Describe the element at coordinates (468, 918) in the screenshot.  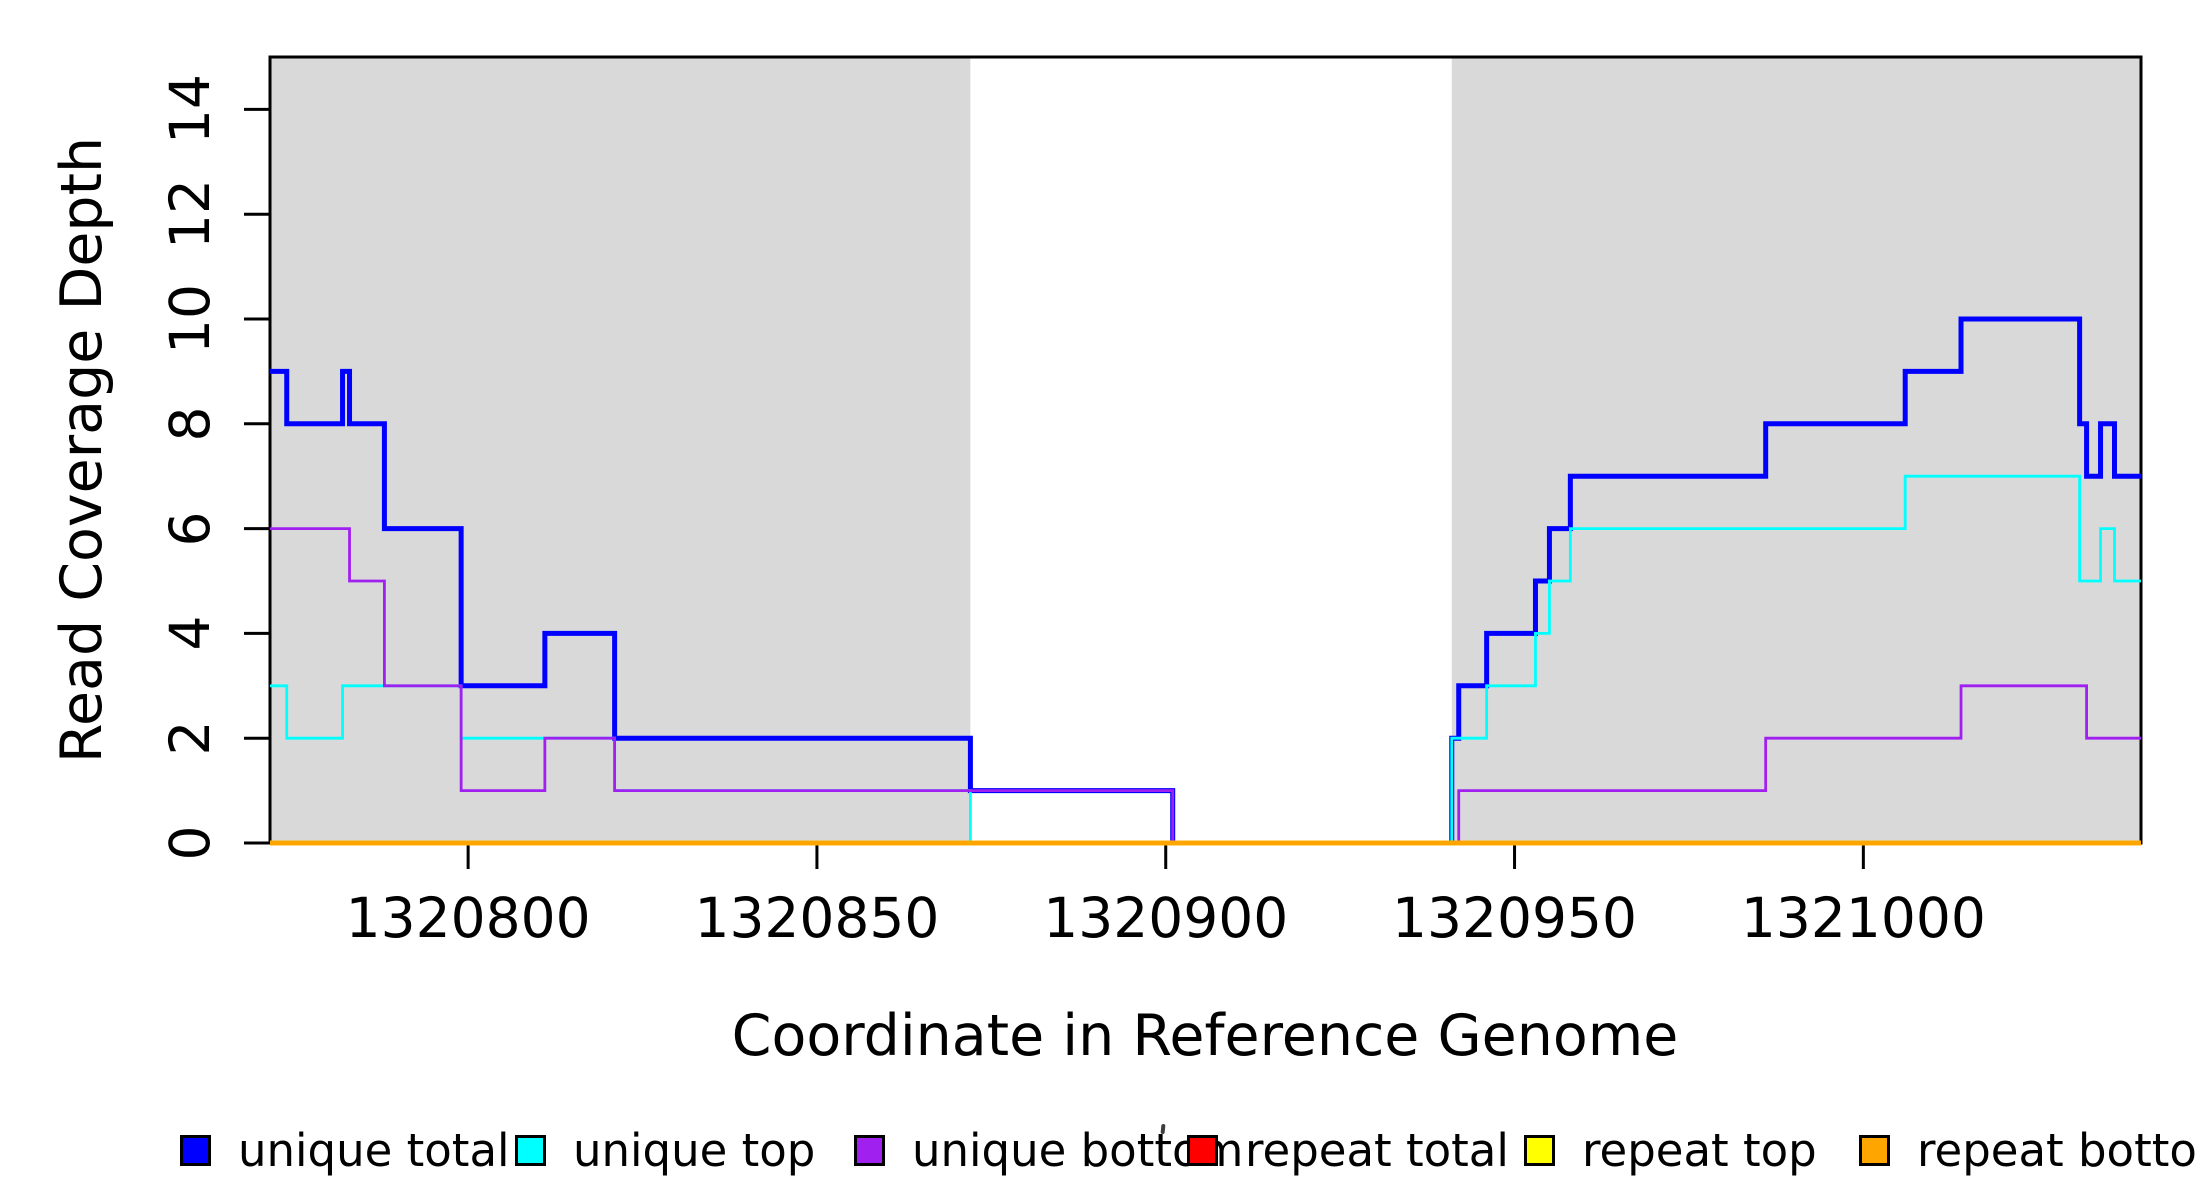
I see `x-tick-label: 1320800` at that location.